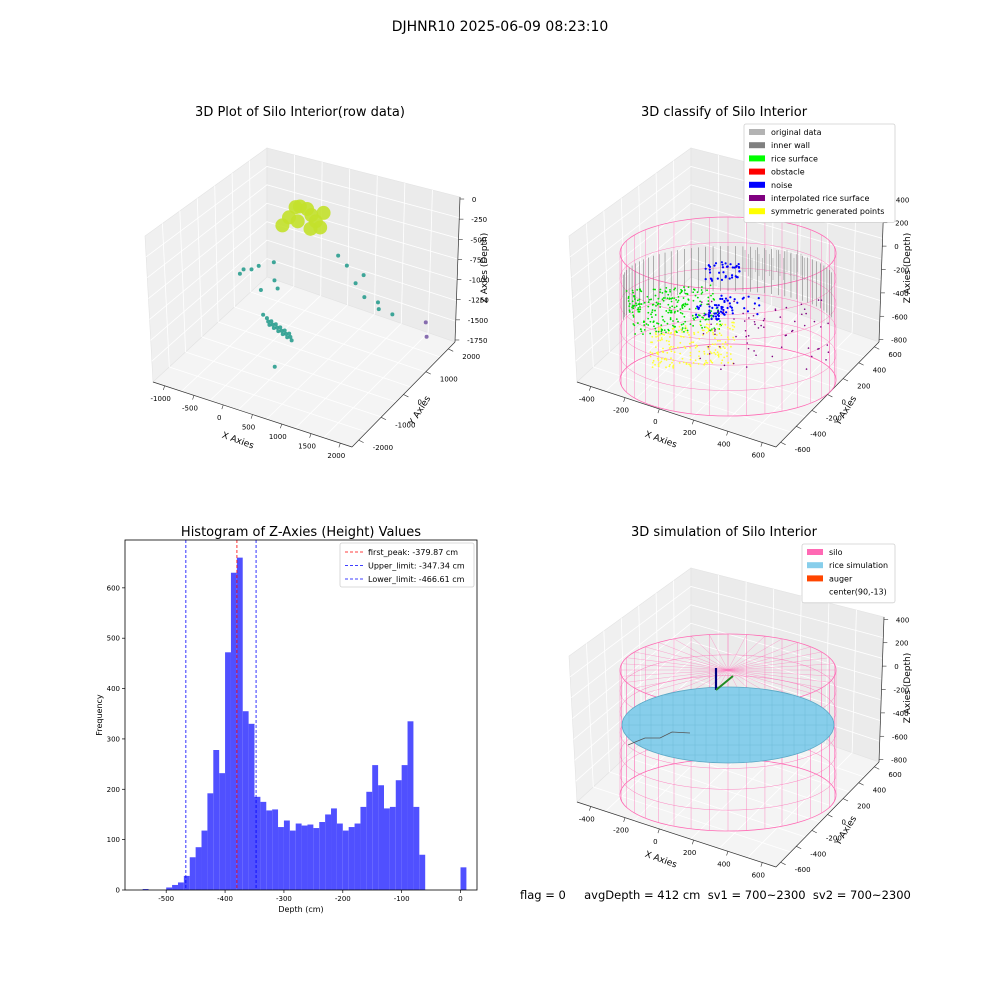  Describe the element at coordinates (420, 403) in the screenshot. I see `raw-y-tick-label: 0` at that location.